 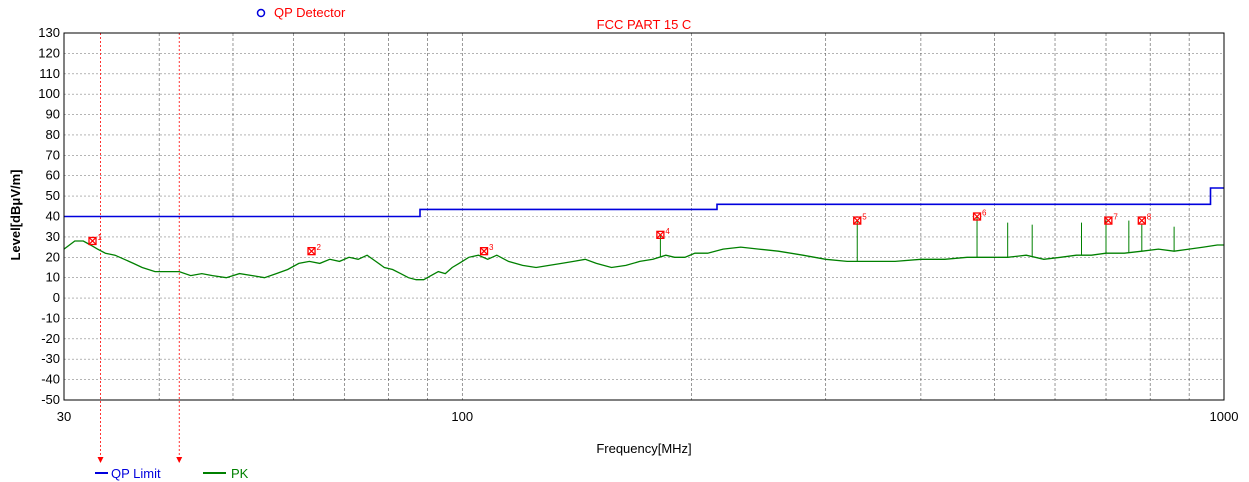 What do you see at coordinates (643, 448) in the screenshot?
I see `x-axis-label: Frequency[MHz]` at bounding box center [643, 448].